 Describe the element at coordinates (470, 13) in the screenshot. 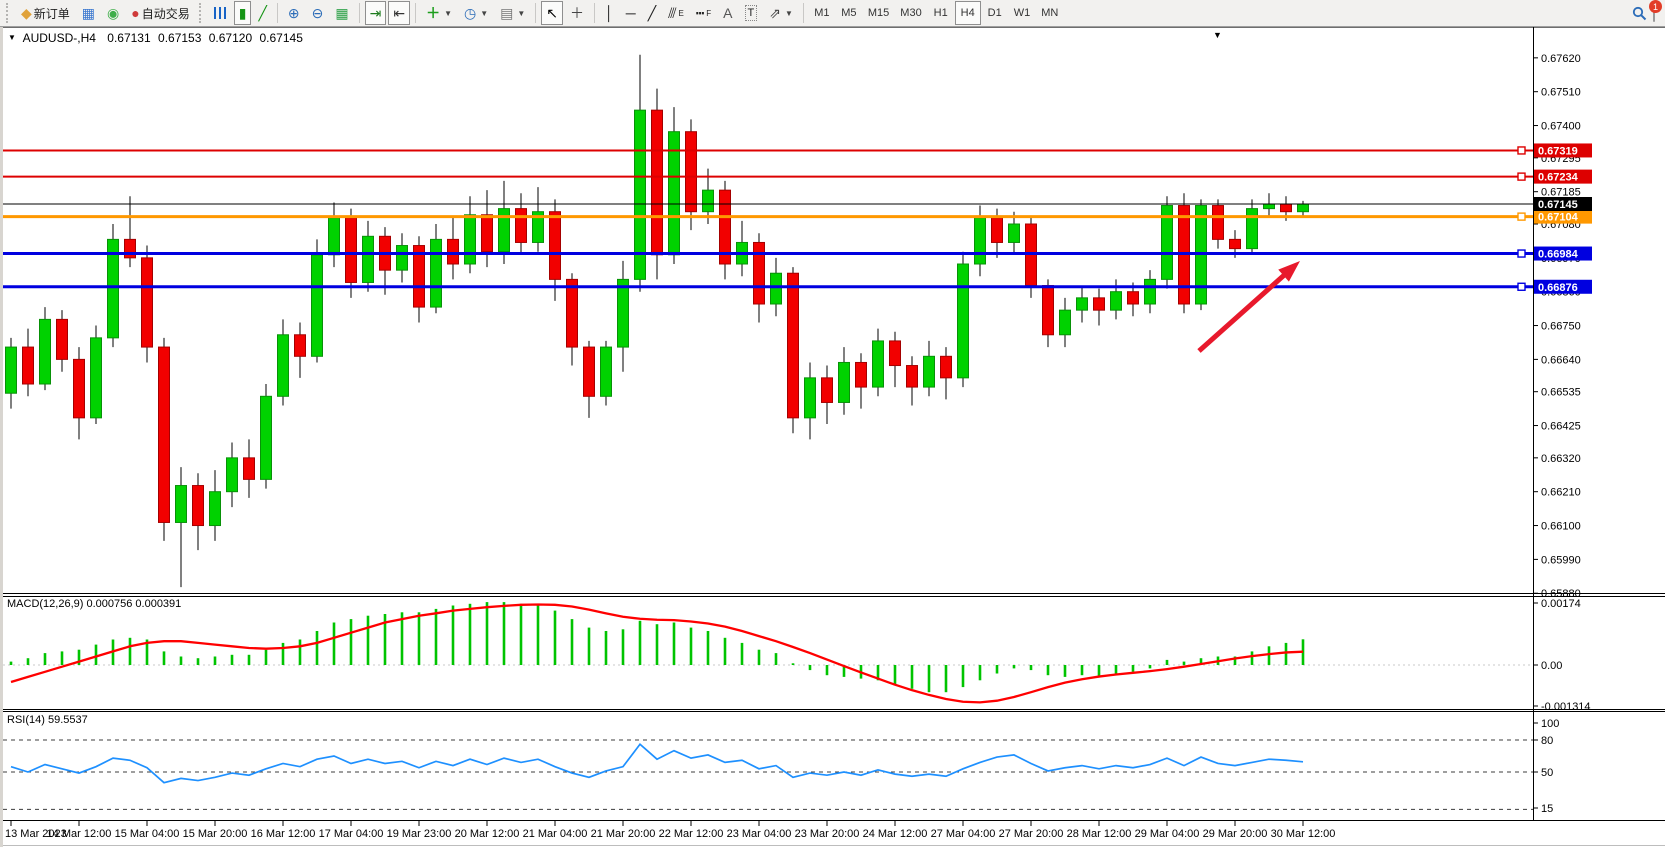

I see `clock-icon: ◷` at that location.